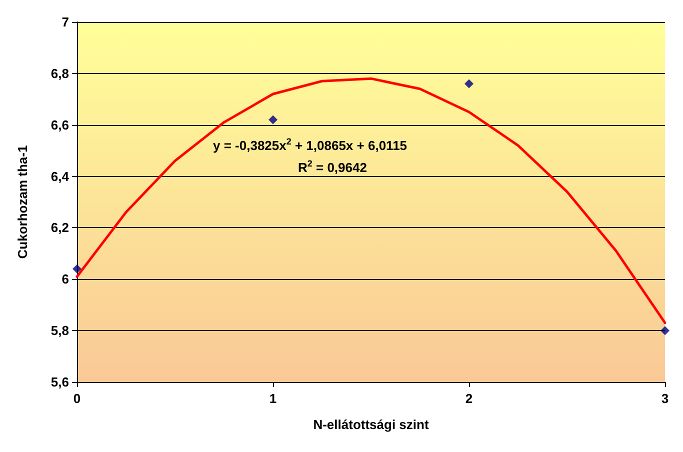 The height and width of the screenshot is (452, 683). Describe the element at coordinates (65, 22) in the screenshot. I see `y-tick-label: 7` at that location.